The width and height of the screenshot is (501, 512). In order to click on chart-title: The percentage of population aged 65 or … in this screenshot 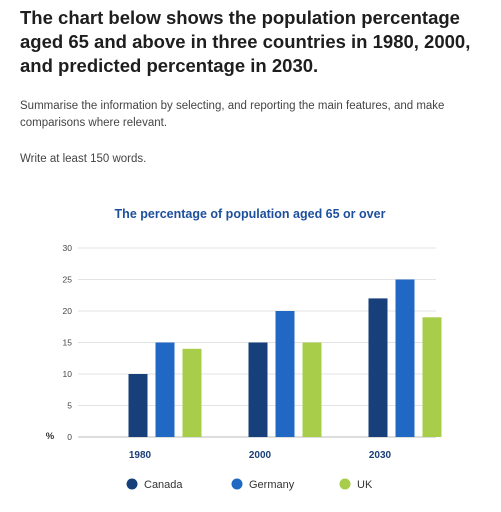, I will do `click(250, 214)`.